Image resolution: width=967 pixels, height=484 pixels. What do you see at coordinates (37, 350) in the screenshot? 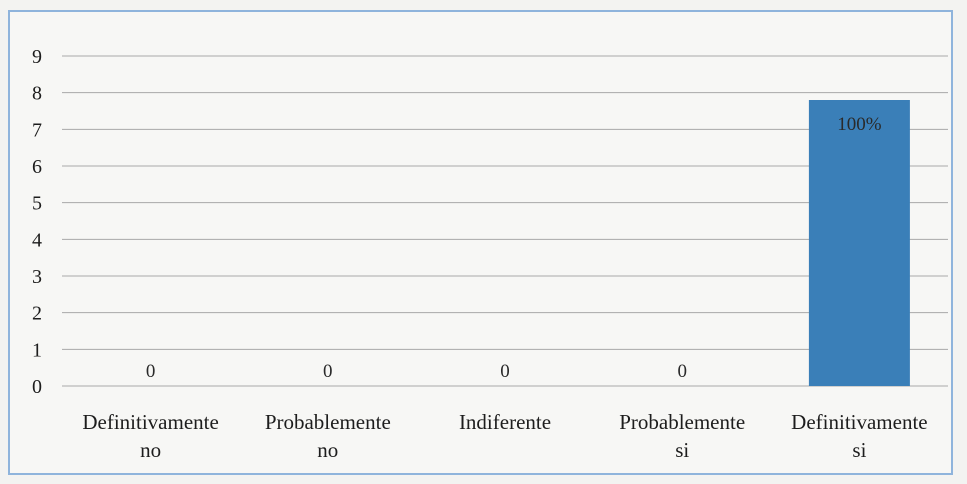
I see `y-tick-label: 1` at bounding box center [37, 350].